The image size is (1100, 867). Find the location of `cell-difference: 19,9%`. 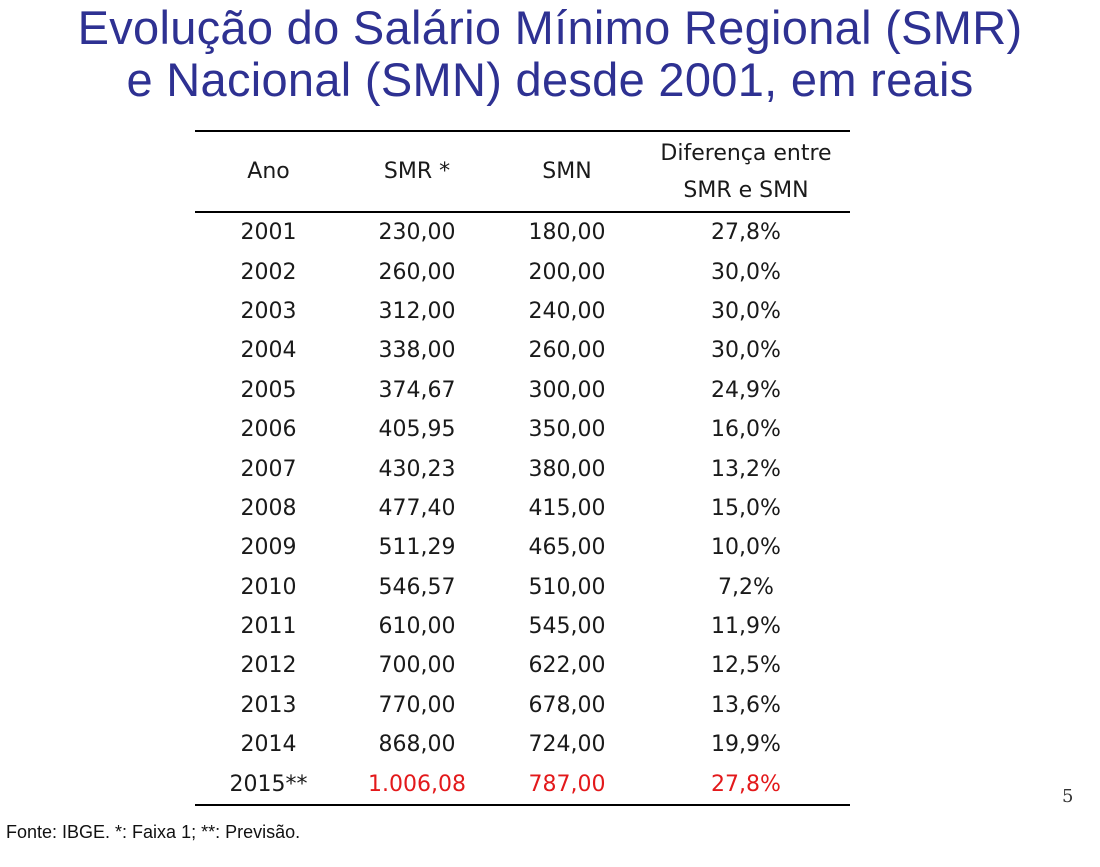

cell-difference: 19,9% is located at coordinates (746, 745).